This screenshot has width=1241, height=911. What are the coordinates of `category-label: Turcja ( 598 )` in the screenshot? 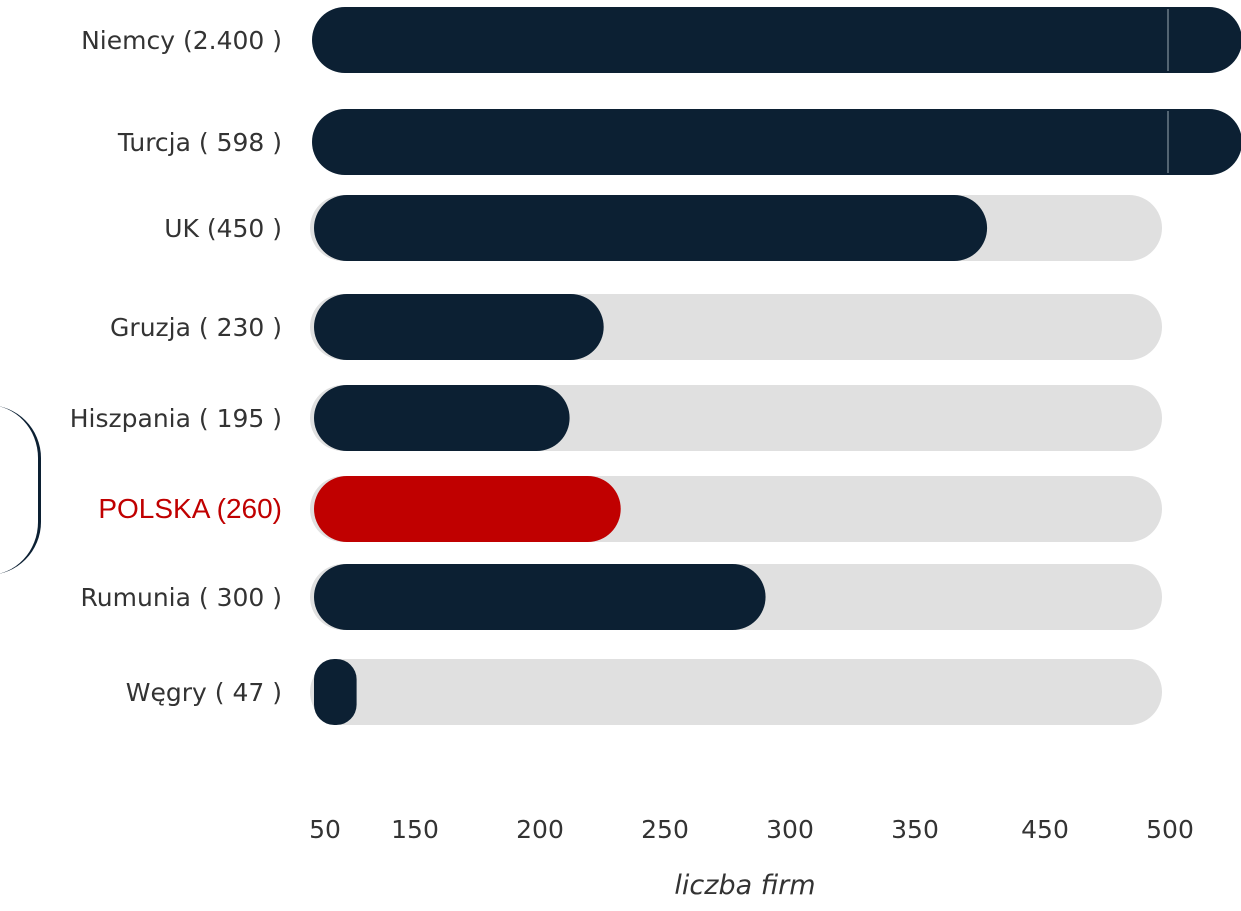 It's located at (199, 142).